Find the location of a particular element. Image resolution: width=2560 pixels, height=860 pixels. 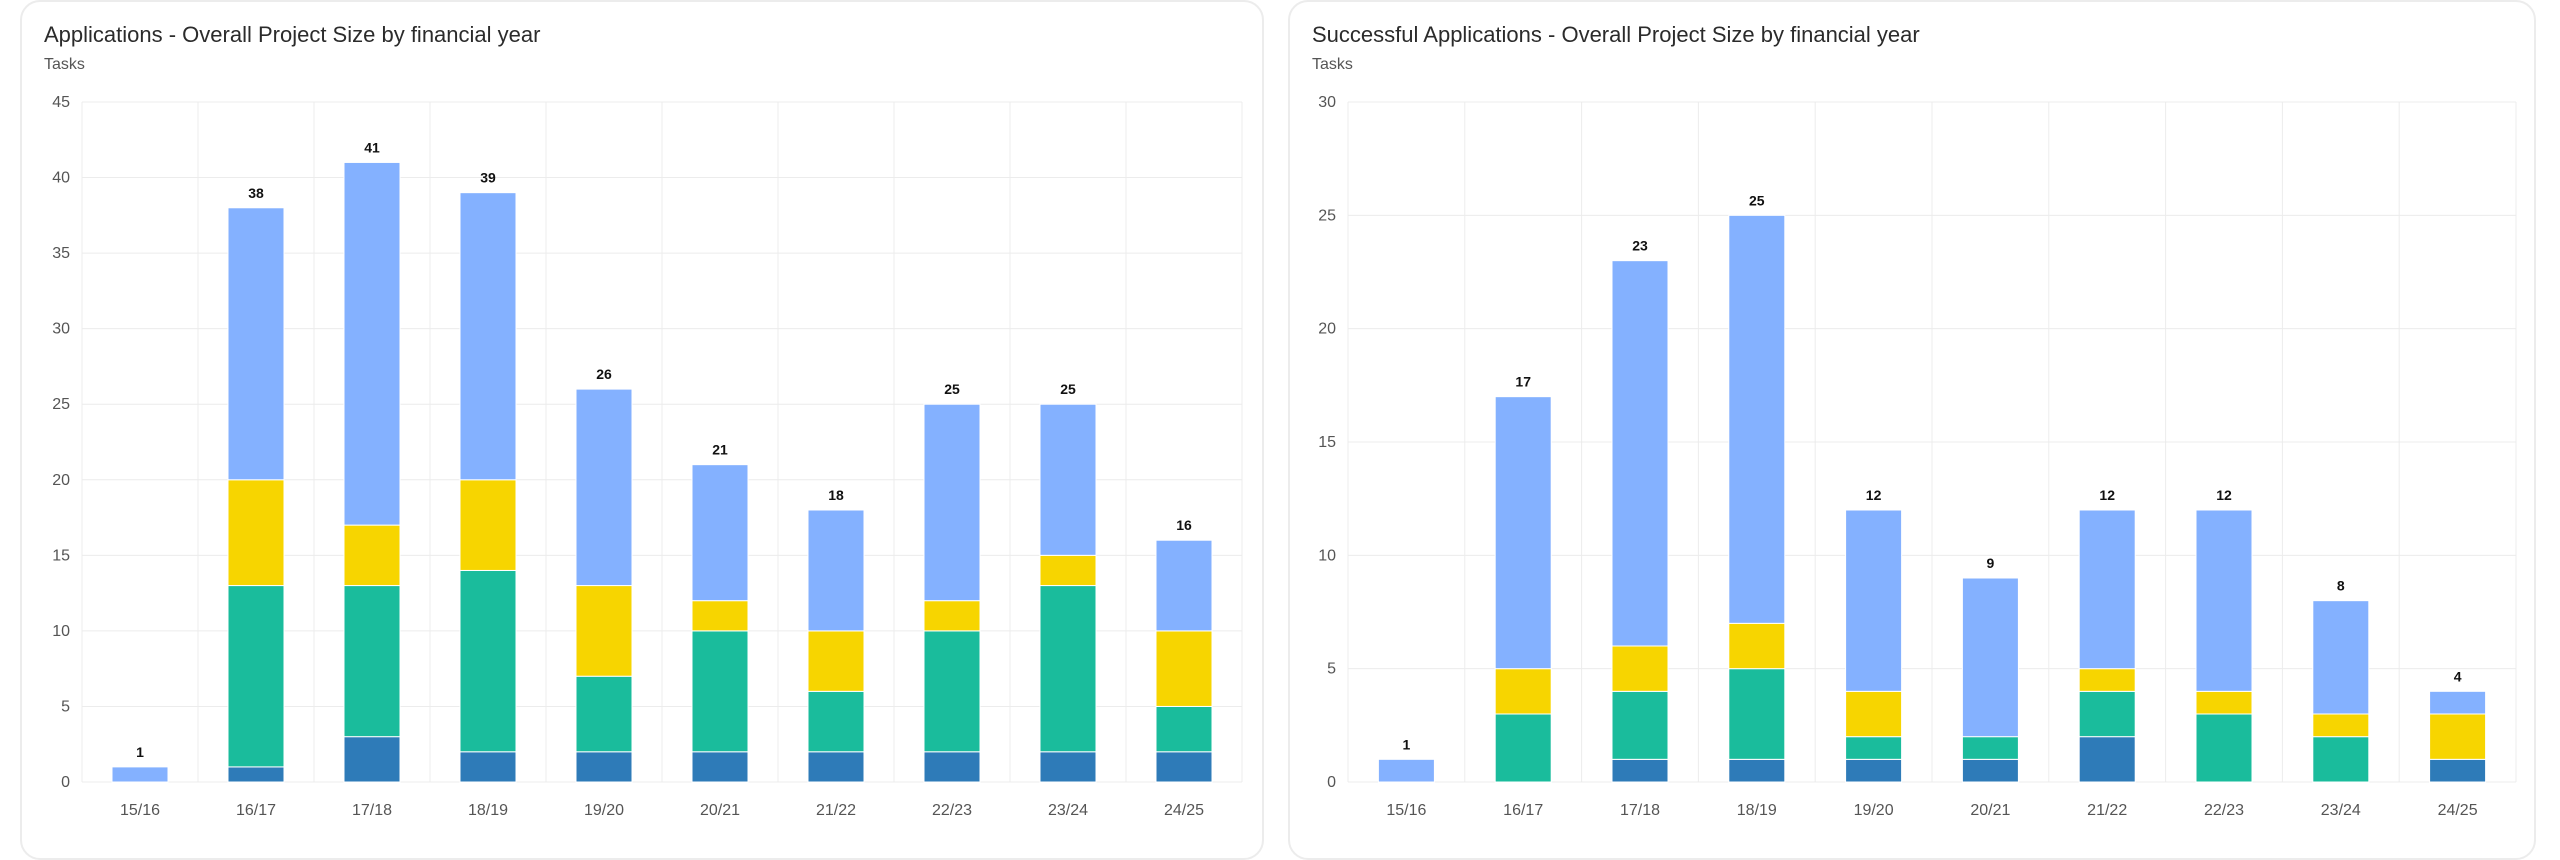

bar-total-label: 4 is located at coordinates (2458, 676).